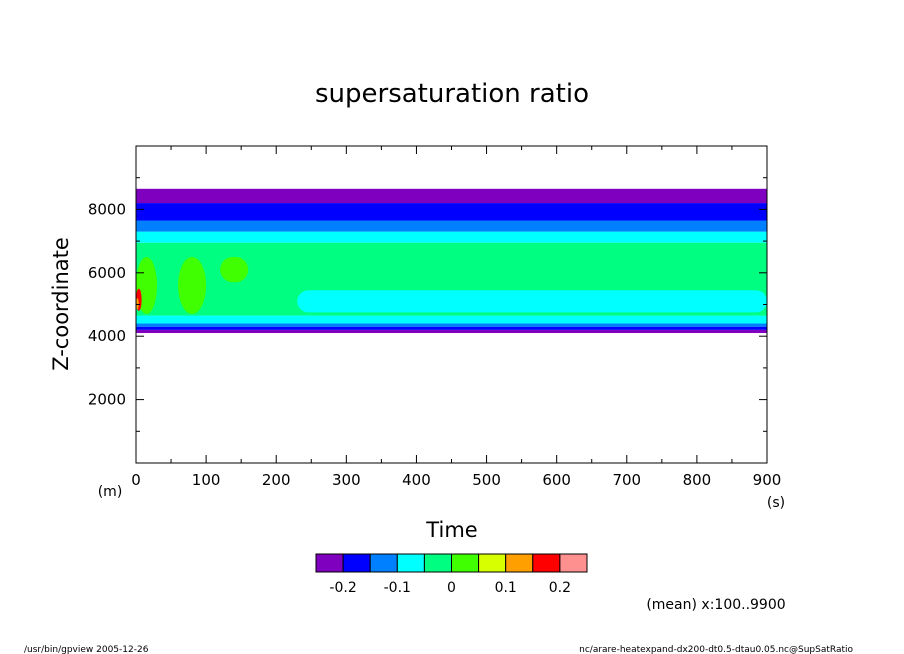 The width and height of the screenshot is (904, 654). Describe the element at coordinates (136, 480) in the screenshot. I see `x-tick-label: 0` at that location.